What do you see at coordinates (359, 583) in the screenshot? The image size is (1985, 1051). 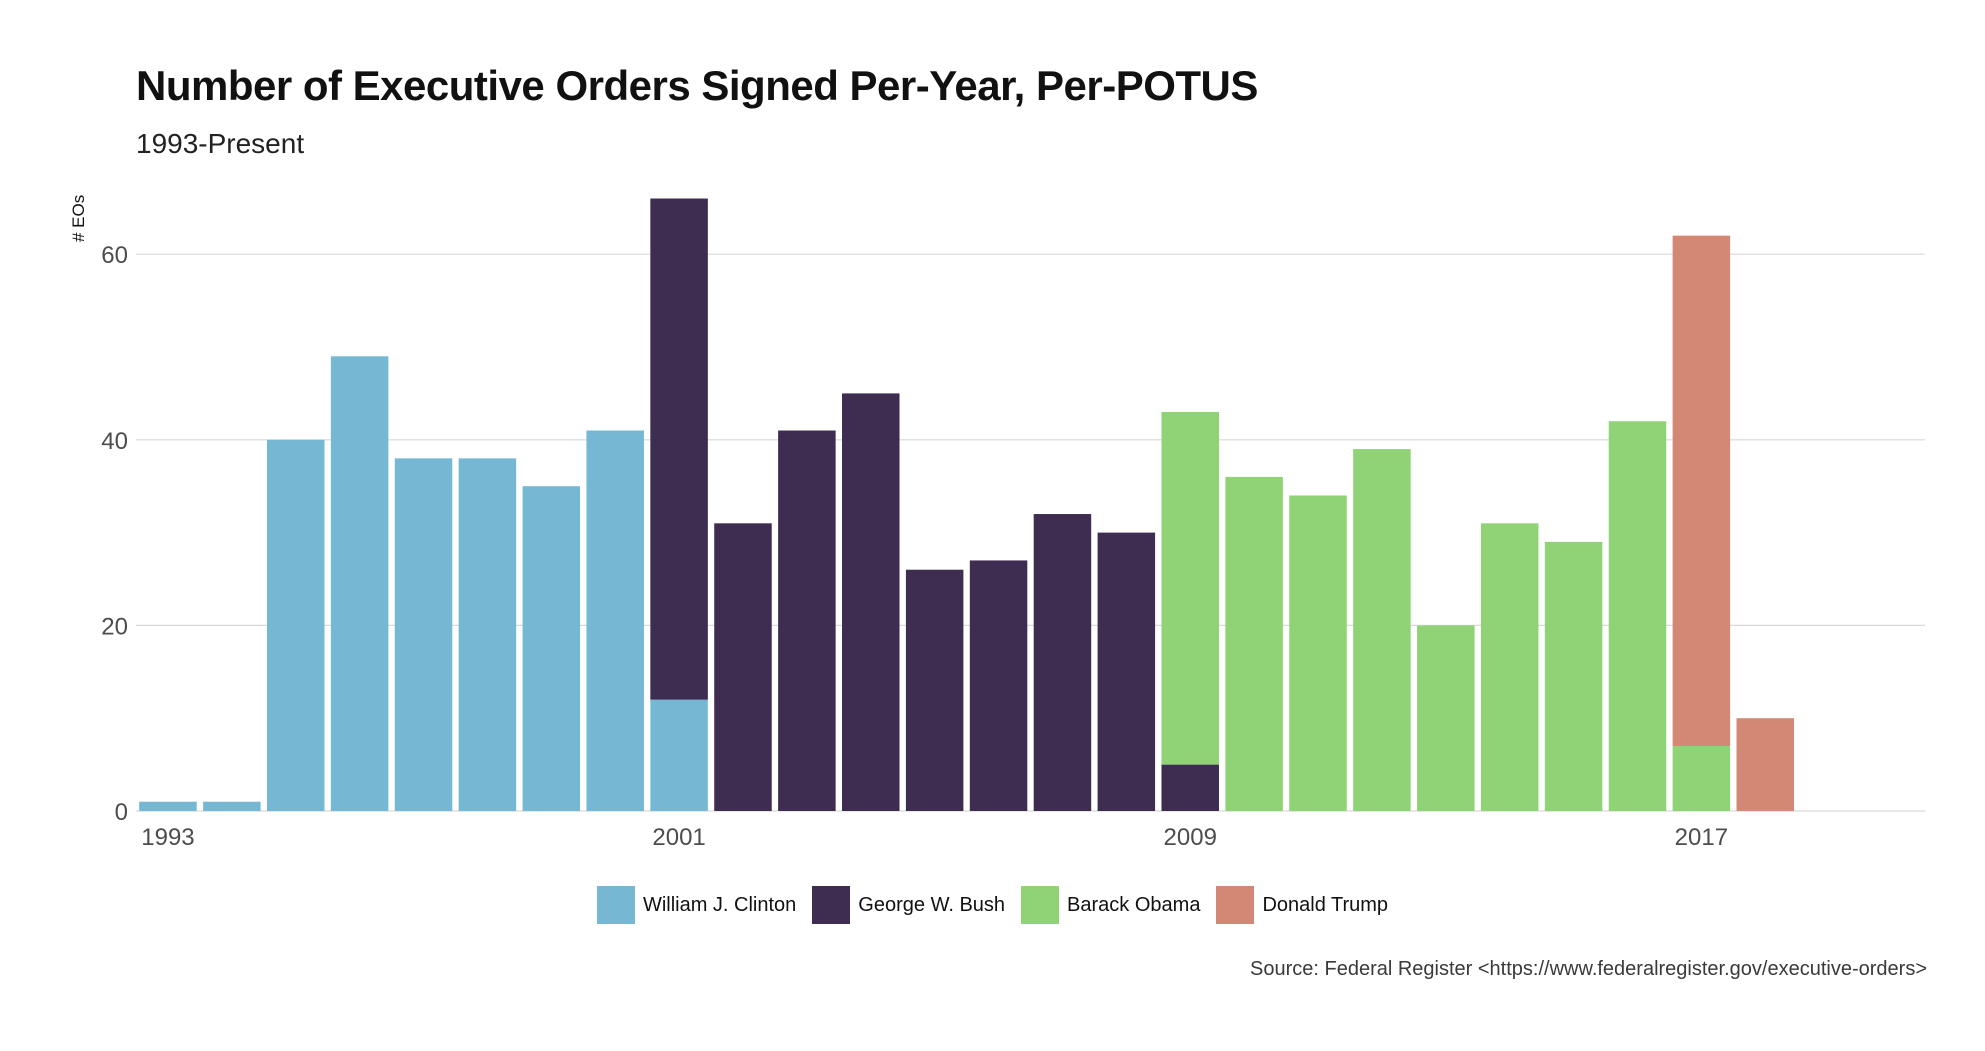 I see `bar-1996-william-j-clinton` at bounding box center [359, 583].